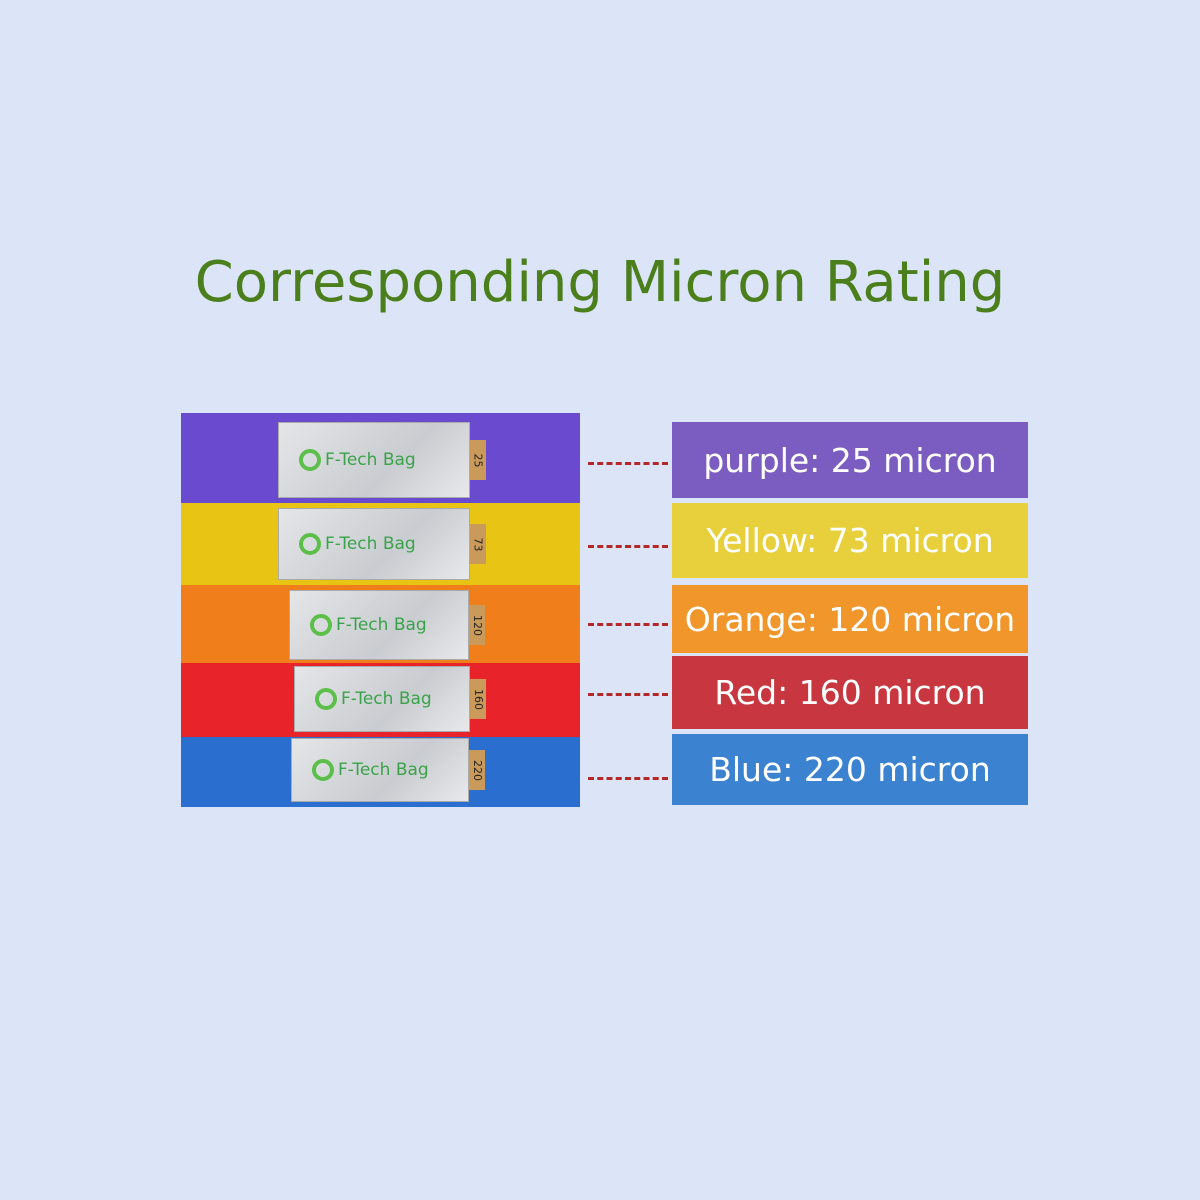 The width and height of the screenshot is (1200, 1200). I want to click on micron-tag: 73, so click(478, 544).